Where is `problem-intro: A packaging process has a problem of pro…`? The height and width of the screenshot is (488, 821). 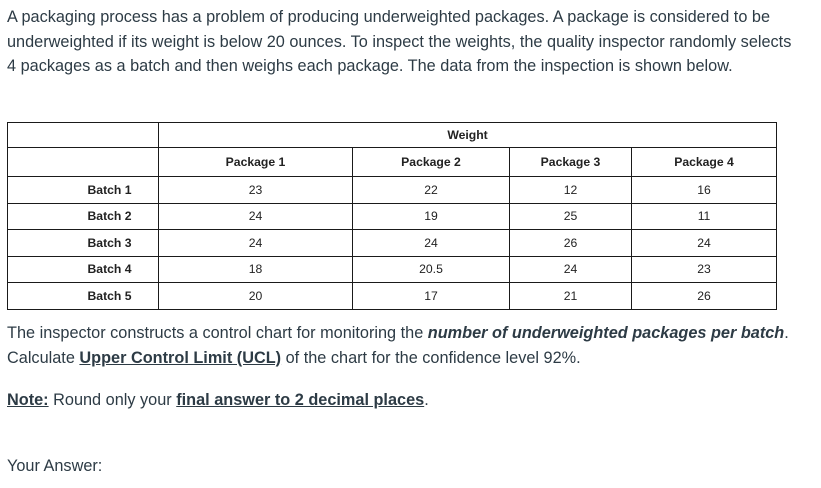 problem-intro: A packaging process has a problem of pro… is located at coordinates (399, 42).